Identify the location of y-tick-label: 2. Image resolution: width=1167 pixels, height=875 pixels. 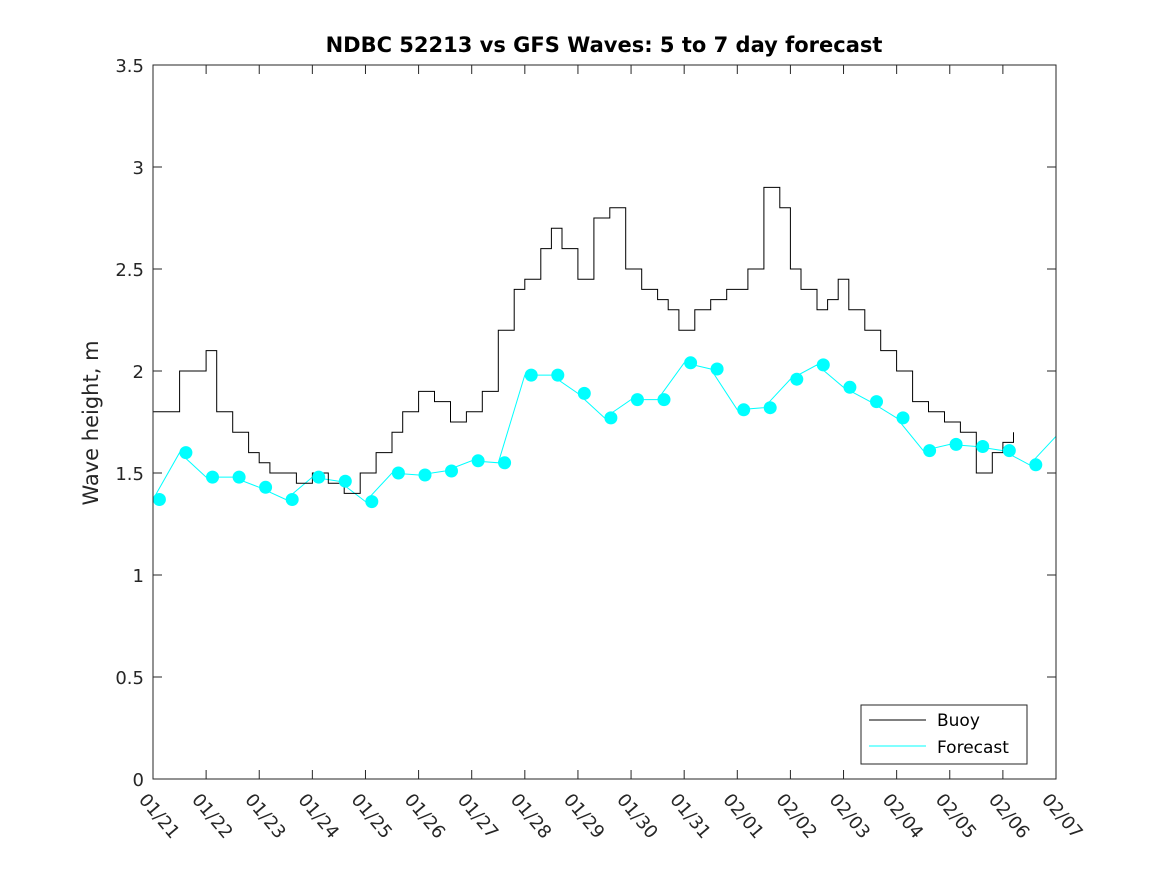
(138, 372).